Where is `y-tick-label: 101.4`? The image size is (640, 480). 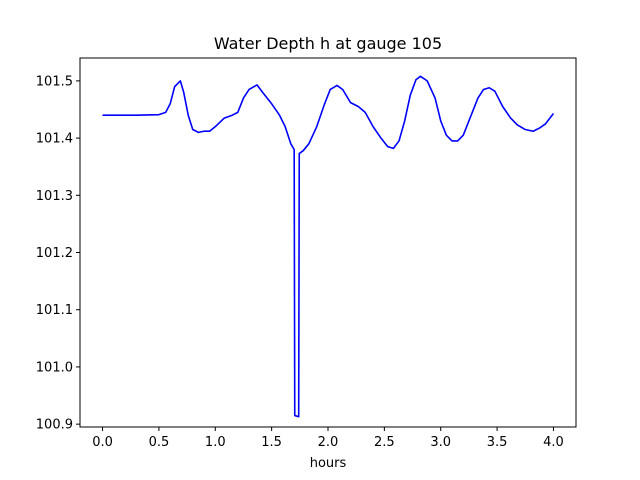 y-tick-label: 101.4 is located at coordinates (54, 139).